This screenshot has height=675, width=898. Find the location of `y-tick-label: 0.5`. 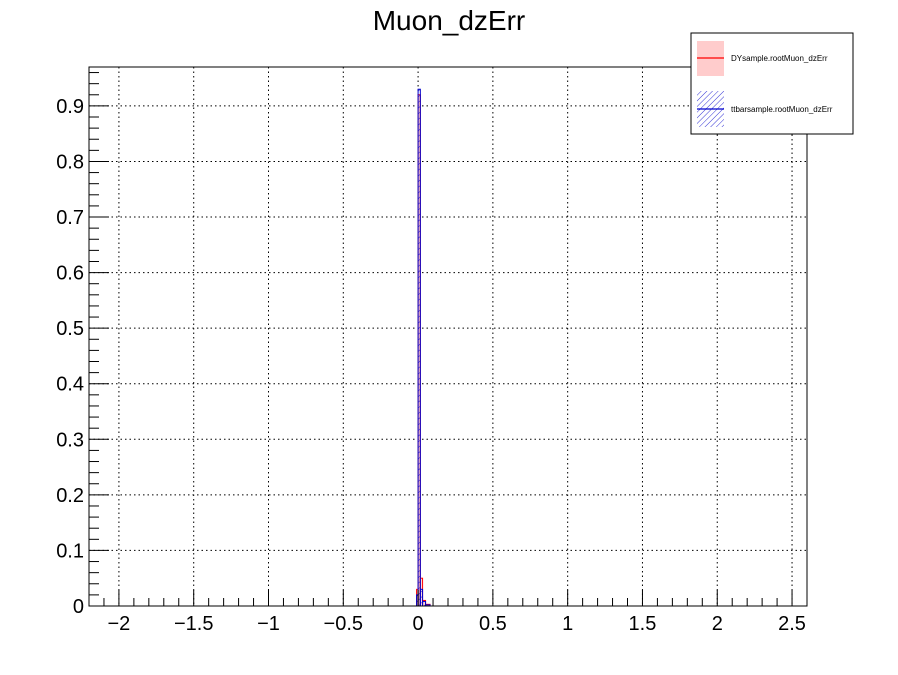

y-tick-label: 0.5 is located at coordinates (70, 329).